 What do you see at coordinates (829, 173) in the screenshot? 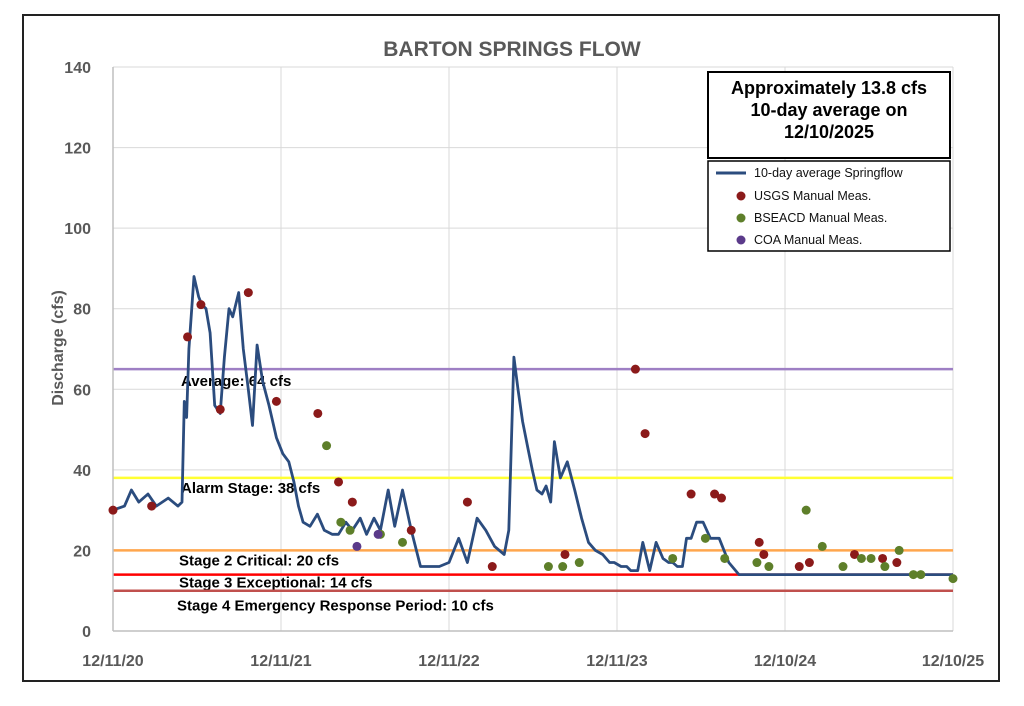
I see `legend-label-springflow: 10-day average Springflow` at bounding box center [829, 173].